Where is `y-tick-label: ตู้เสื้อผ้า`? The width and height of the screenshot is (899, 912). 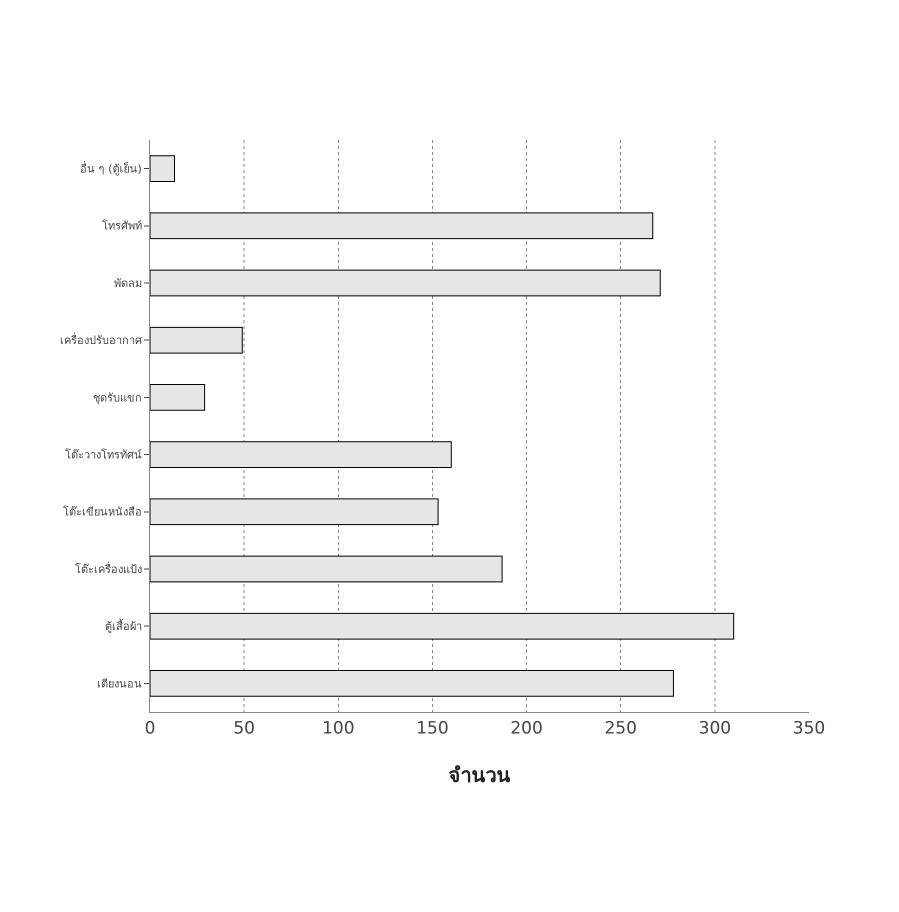
y-tick-label: ตู้เสื้อผ้า is located at coordinates (123, 626).